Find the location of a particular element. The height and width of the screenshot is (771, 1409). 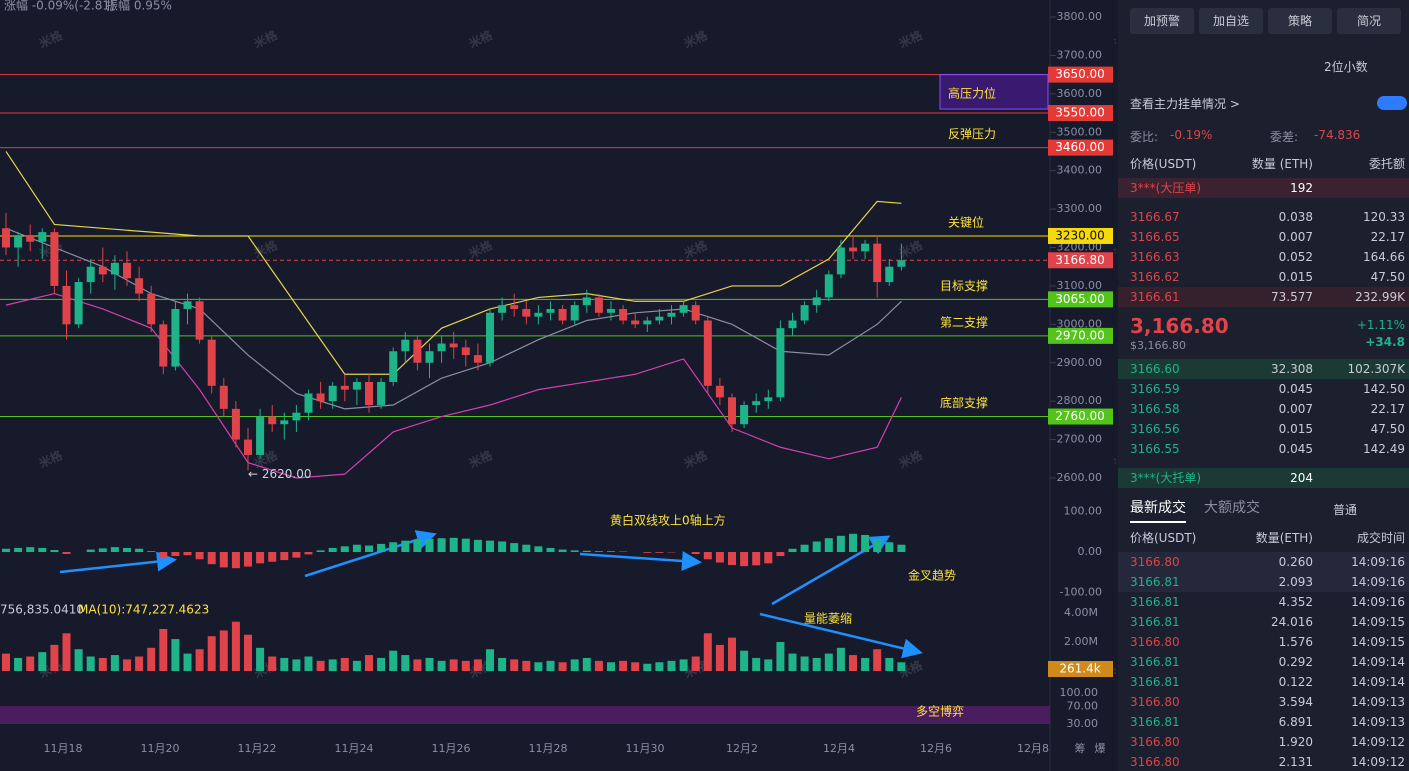

pct: +1.11% is located at coordinates (1380, 325).